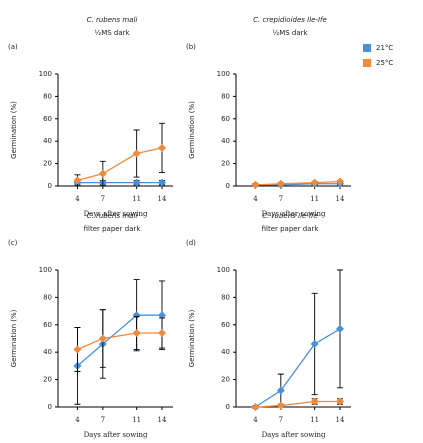  Describe the element at coordinates (191, 47) in the screenshot. I see `panel-label: (b)` at that location.